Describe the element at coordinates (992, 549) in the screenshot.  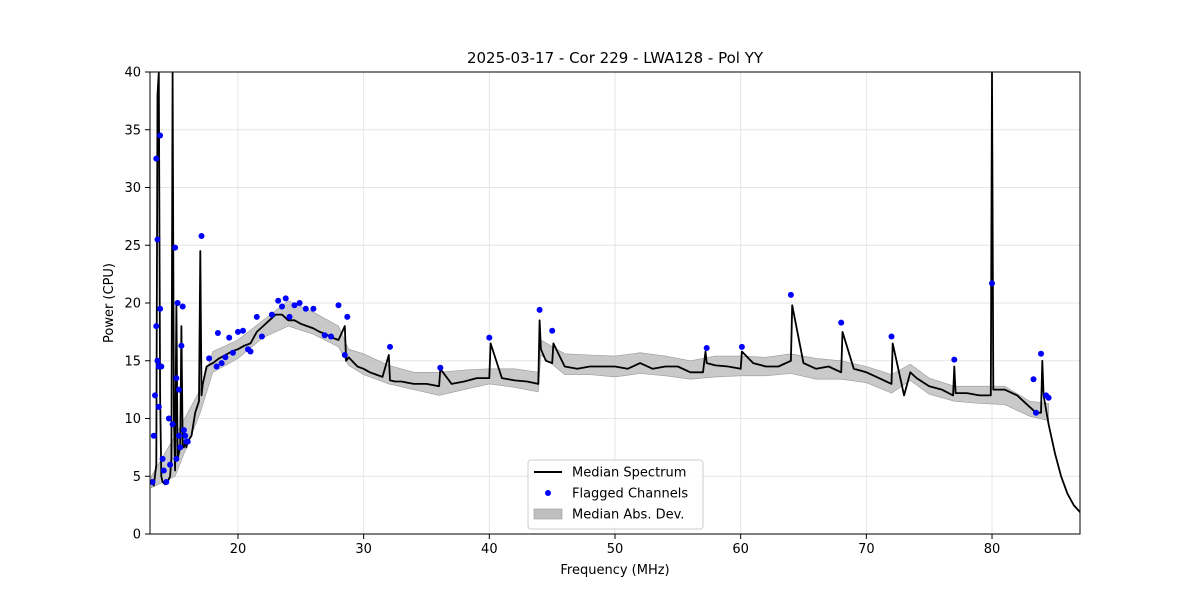
I see `x-tick-label: 80` at that location.